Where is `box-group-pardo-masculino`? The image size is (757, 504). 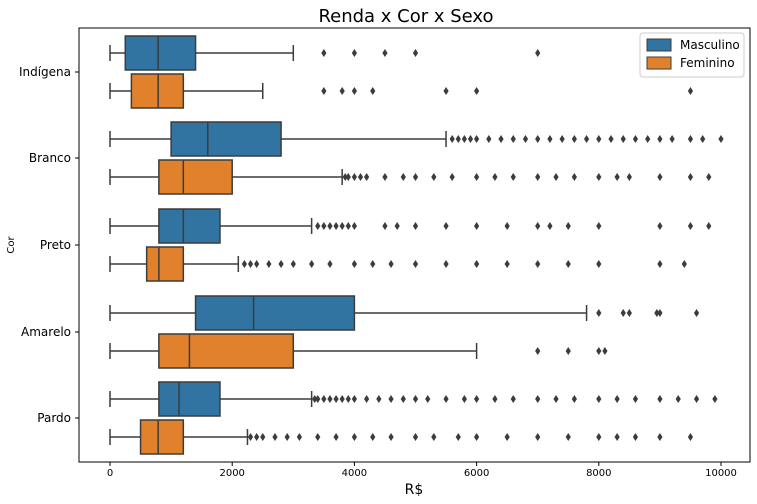 box-group-pardo-masculino is located at coordinates (413, 399).